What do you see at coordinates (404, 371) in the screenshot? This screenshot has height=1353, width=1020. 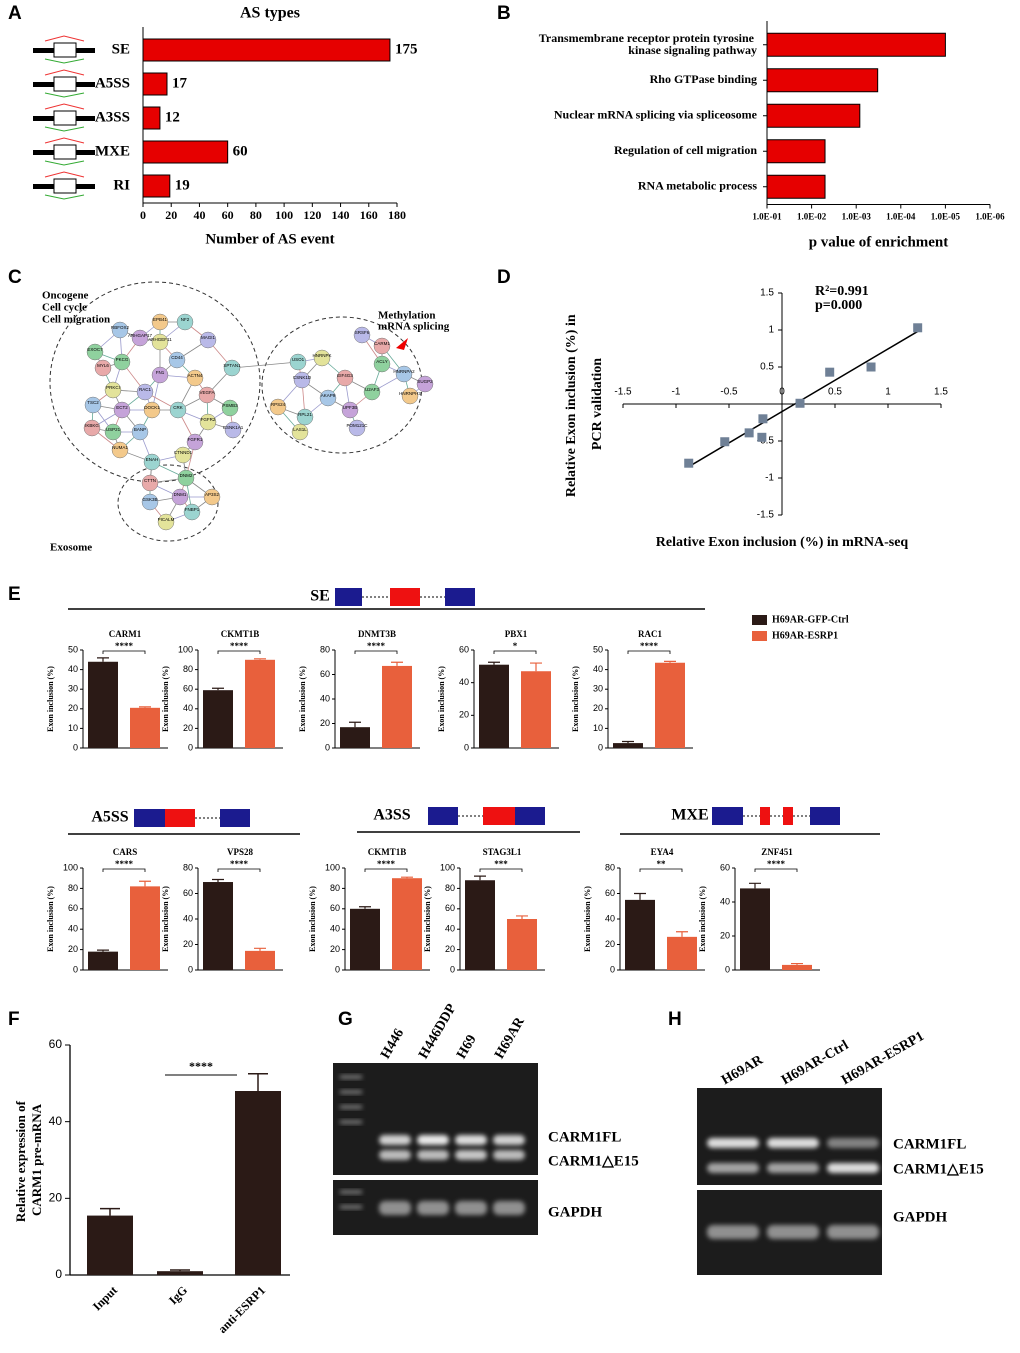 I see `node-label: HNRNPA2` at bounding box center [404, 371].